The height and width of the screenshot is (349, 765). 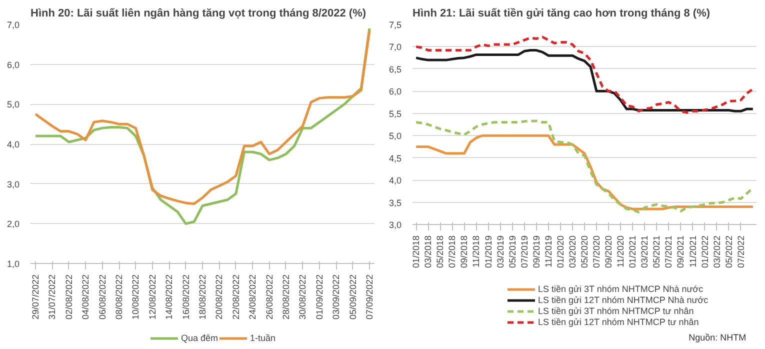 I want to click on legend-label: LS tiền gửi 3T nhóm NHTMCP tư nhân, so click(x=616, y=311).